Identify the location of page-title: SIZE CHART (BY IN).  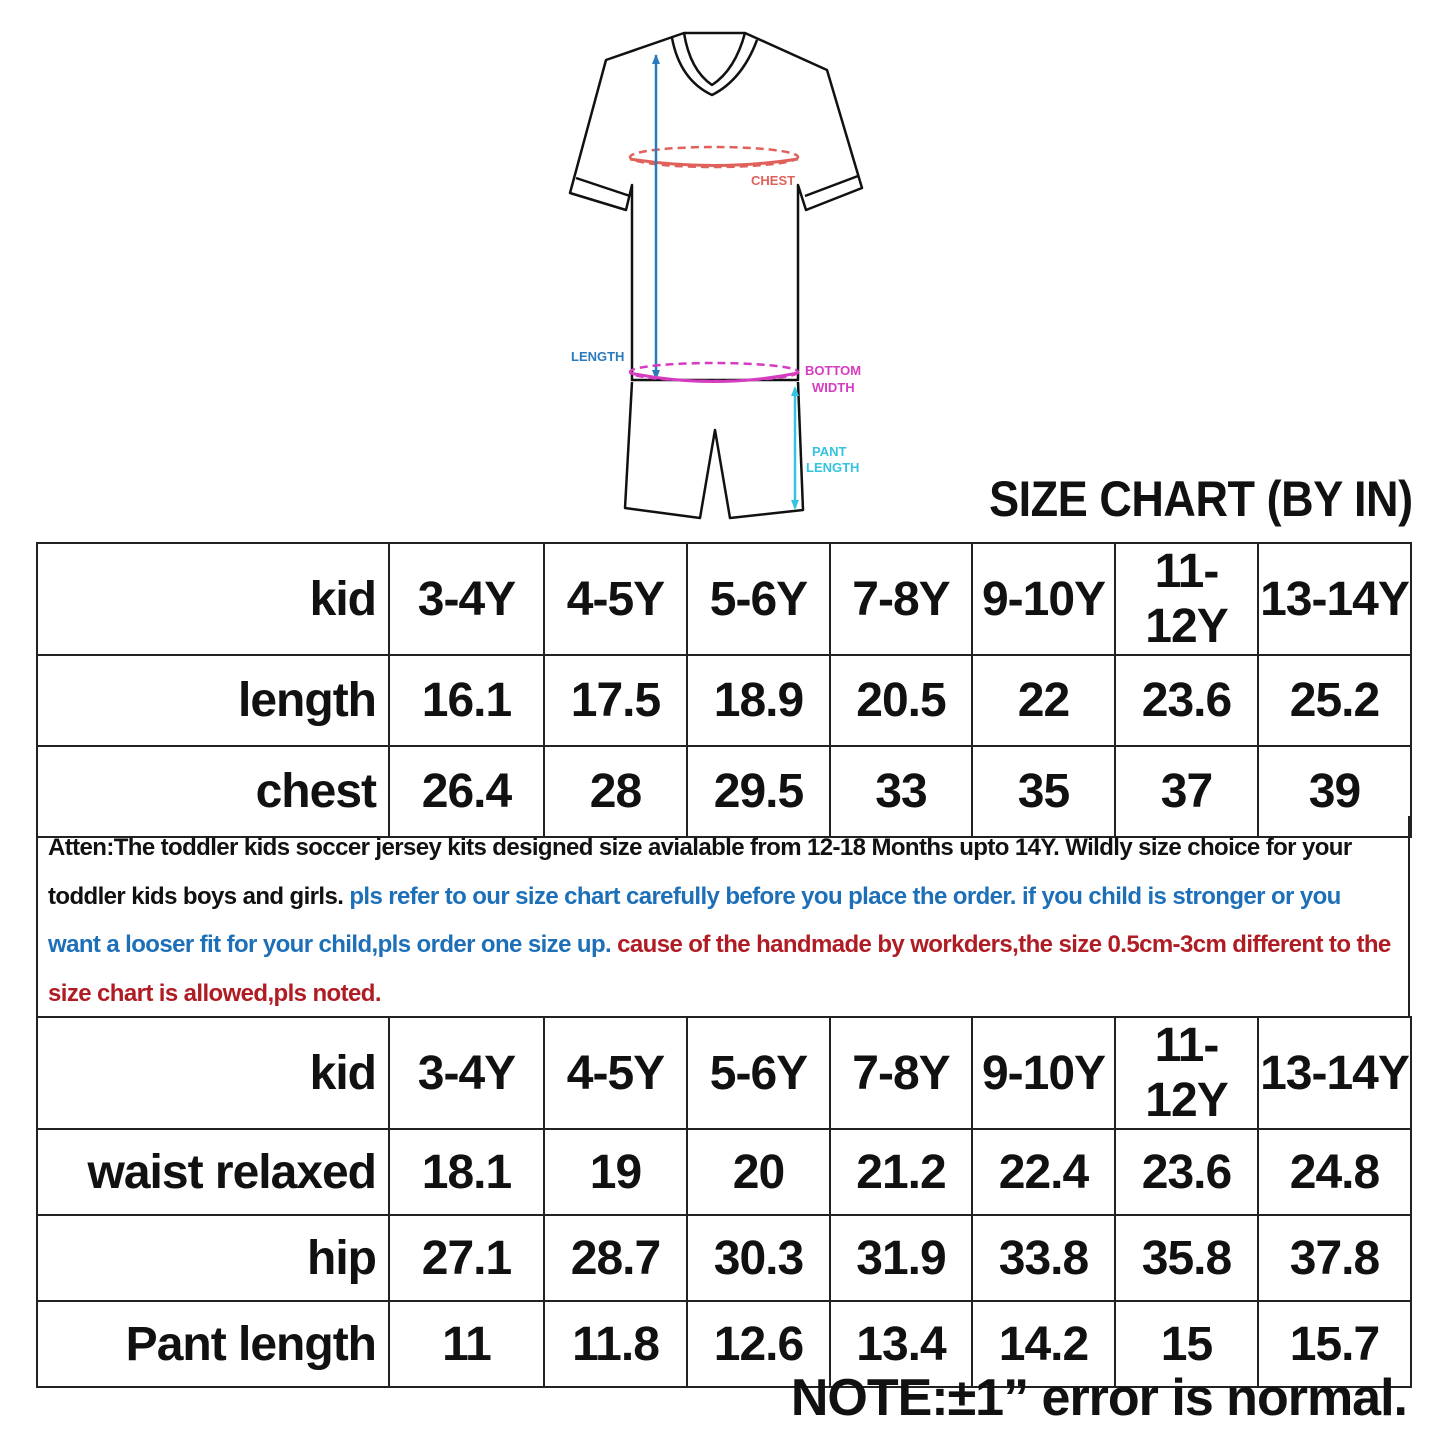
(1201, 499).